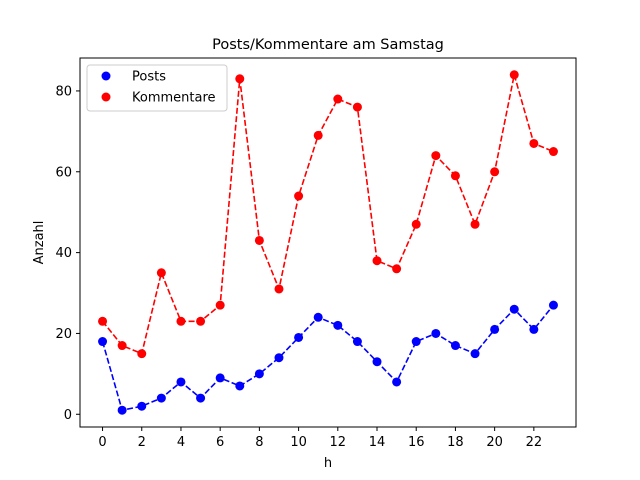  Describe the element at coordinates (494, 442) in the screenshot. I see `x-tick-label: 20` at that location.